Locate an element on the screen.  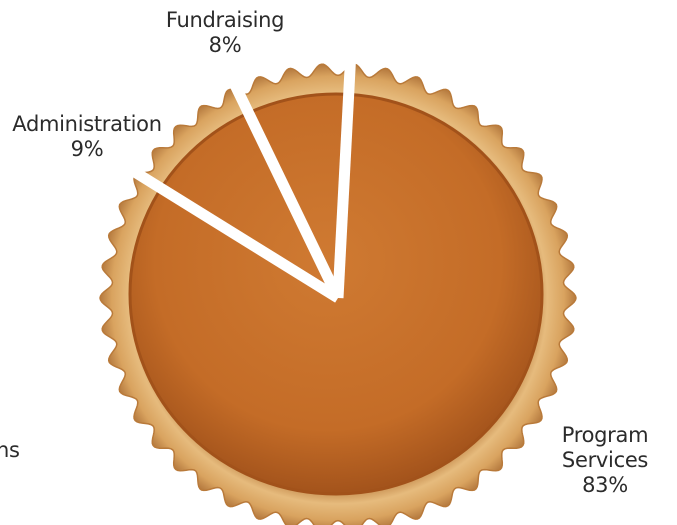
slice-label-fundraising: Fundraising 8% is located at coordinates (225, 33).